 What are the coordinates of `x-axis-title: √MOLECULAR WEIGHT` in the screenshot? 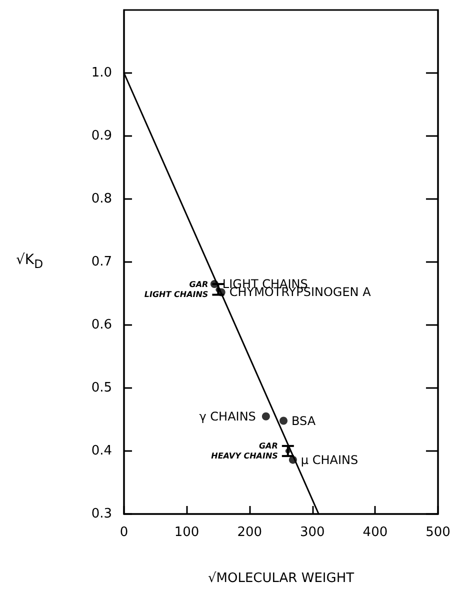 It's located at (281, 578).